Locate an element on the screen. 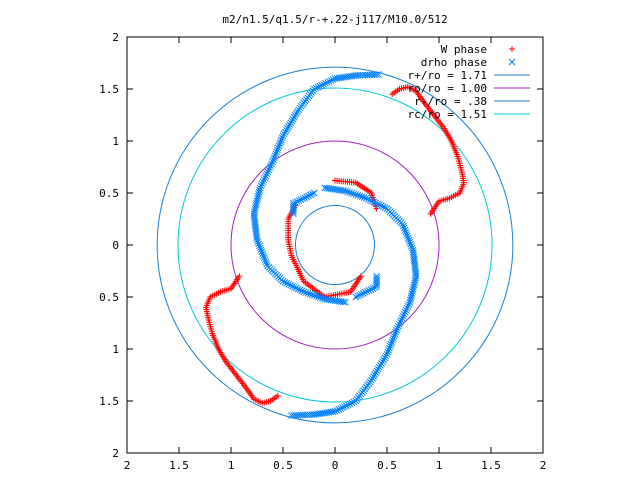  w-phase-point is located at coordinates (512, 49).